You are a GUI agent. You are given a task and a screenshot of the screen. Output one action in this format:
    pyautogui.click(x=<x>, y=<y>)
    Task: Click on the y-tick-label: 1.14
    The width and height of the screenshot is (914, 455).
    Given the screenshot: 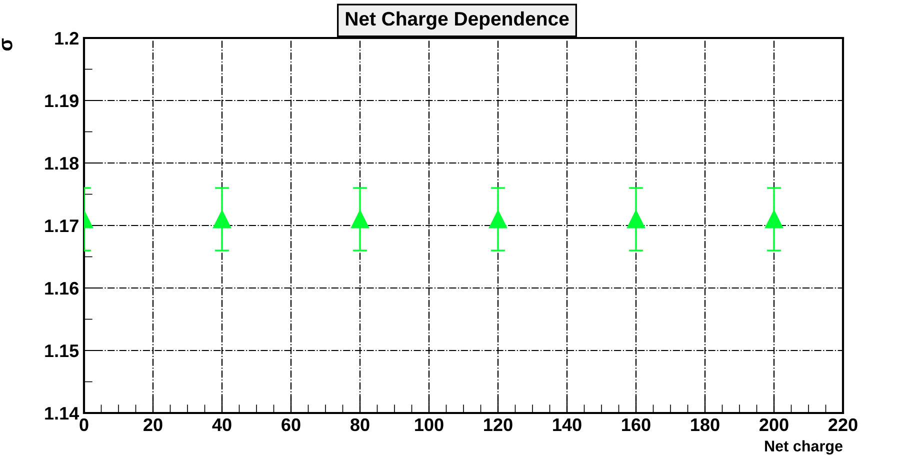 What is the action you would take?
    pyautogui.click(x=62, y=413)
    